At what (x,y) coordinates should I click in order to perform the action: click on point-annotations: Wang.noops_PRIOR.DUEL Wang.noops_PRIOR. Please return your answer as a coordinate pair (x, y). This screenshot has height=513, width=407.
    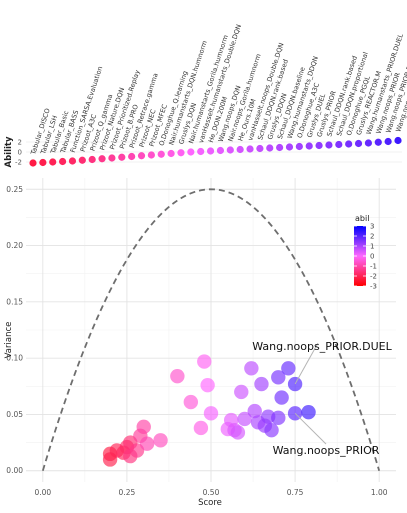
    Looking at the image, I should click on (322, 398).